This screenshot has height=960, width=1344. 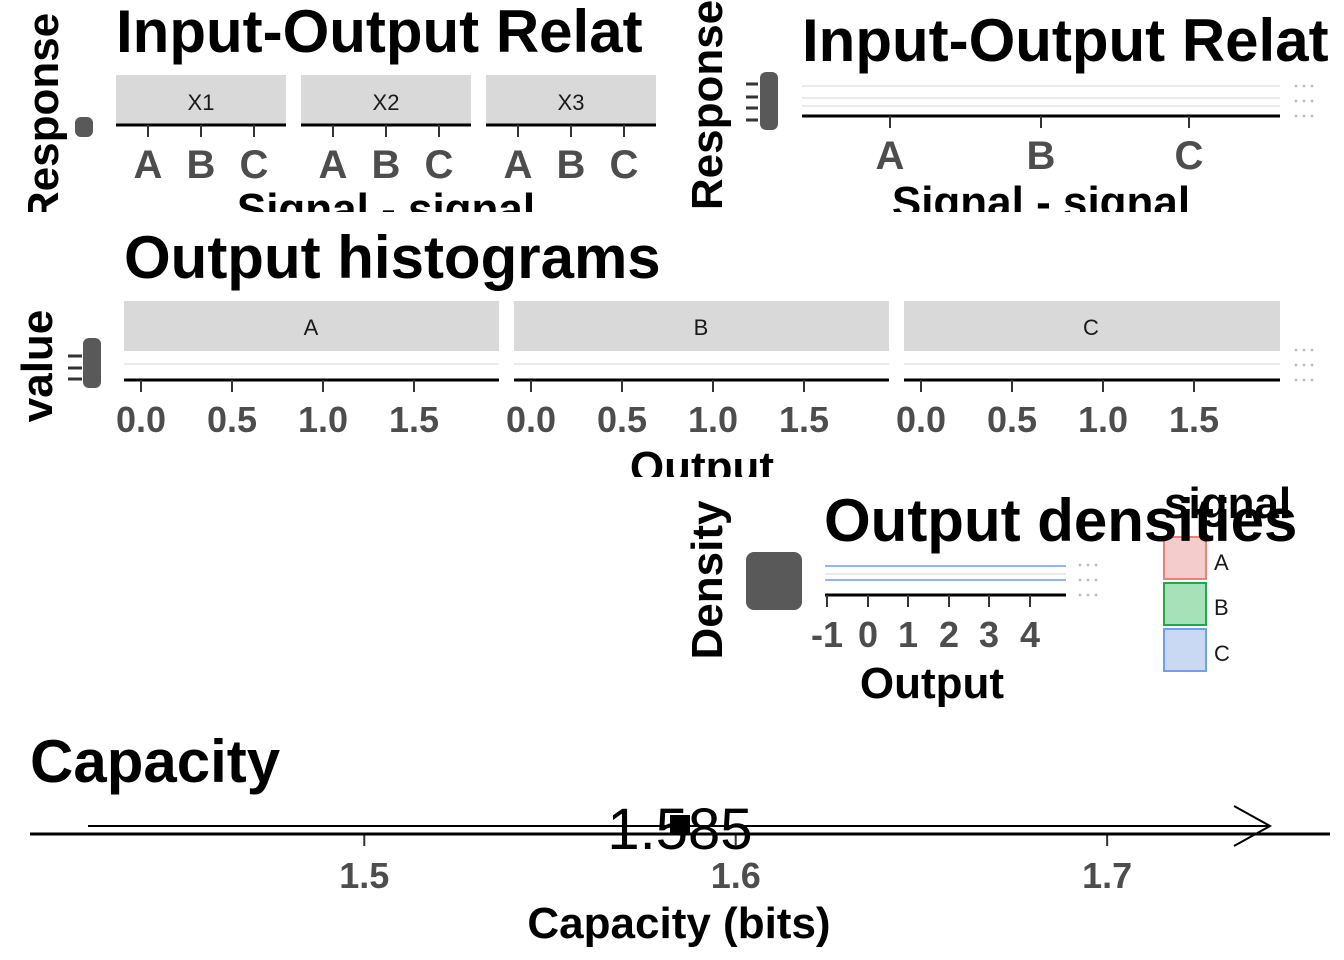 I want to click on io-facet-title: Input-Output Relat, so click(x=379, y=32).